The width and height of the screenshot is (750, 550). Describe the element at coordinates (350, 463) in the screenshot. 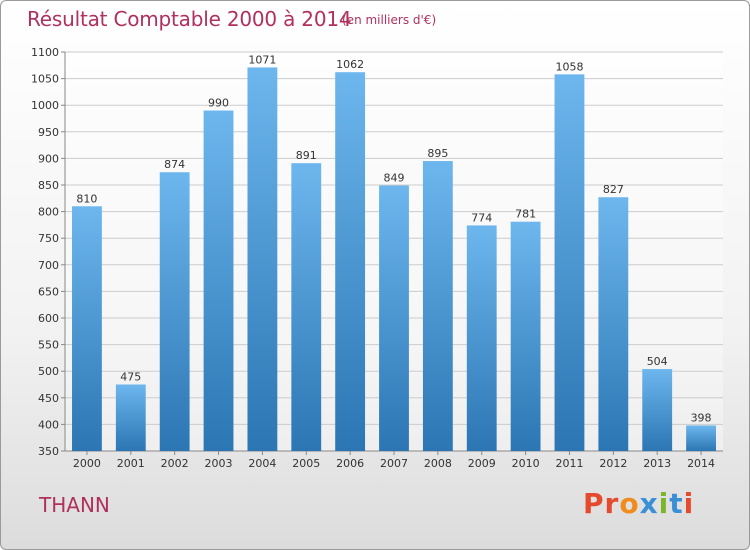

I see `x-tick-label: 2006` at that location.